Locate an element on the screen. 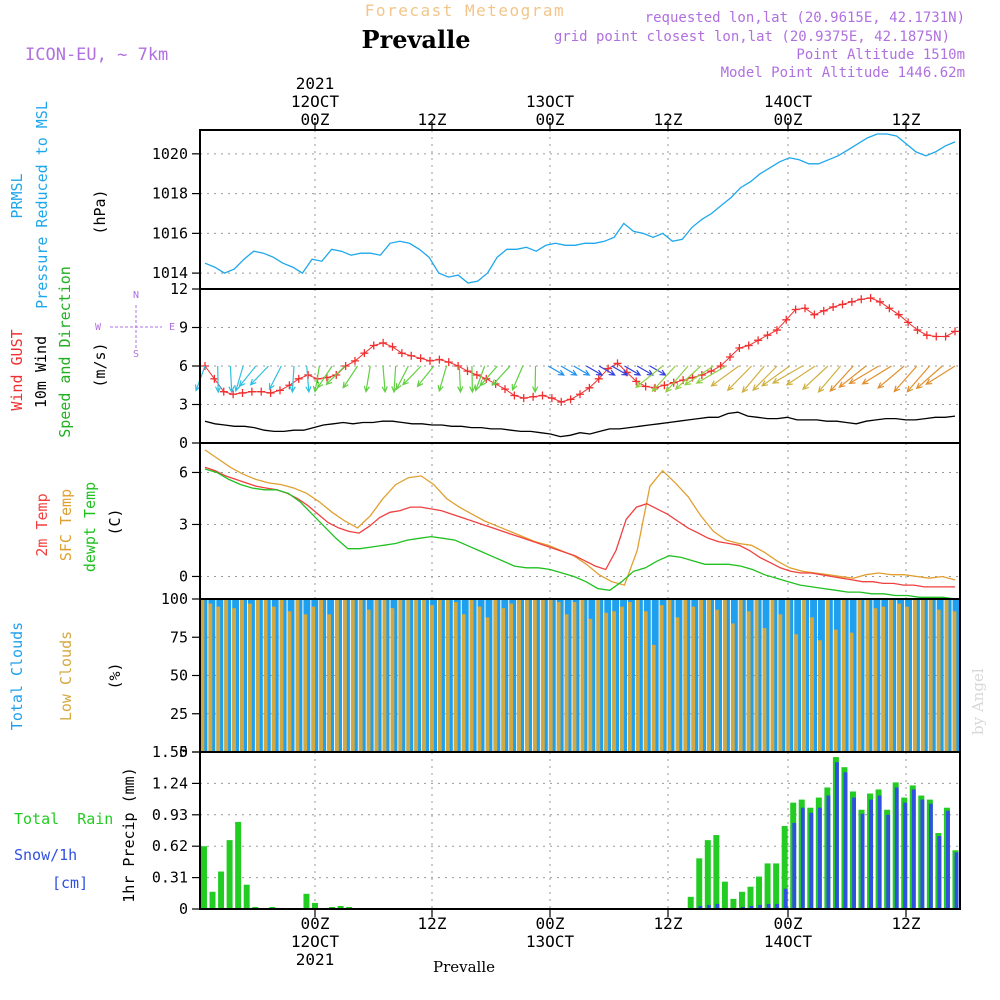 Image resolution: width=1000 pixels, height=1000 pixels. pressure-unit-label: (hPa) is located at coordinates (100, 211).